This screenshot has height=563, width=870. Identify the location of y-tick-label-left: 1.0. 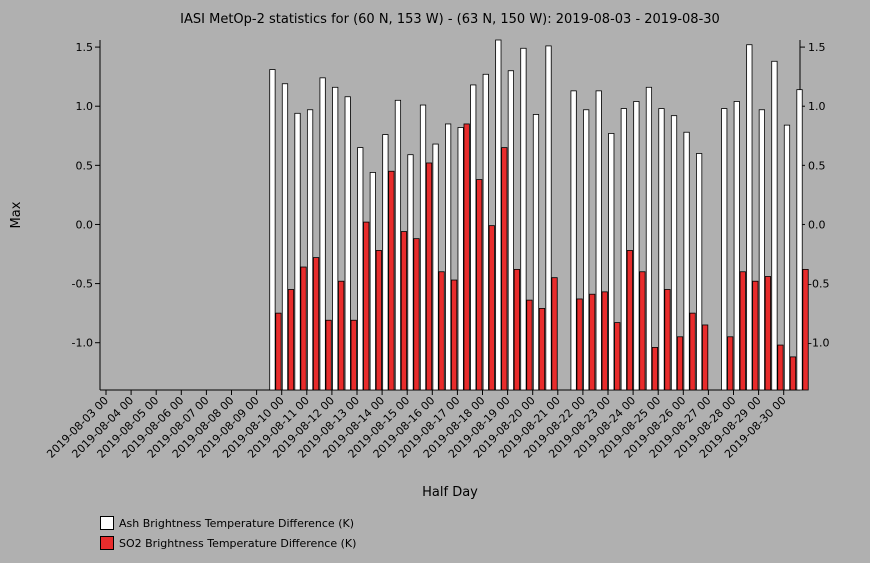
(85, 106).